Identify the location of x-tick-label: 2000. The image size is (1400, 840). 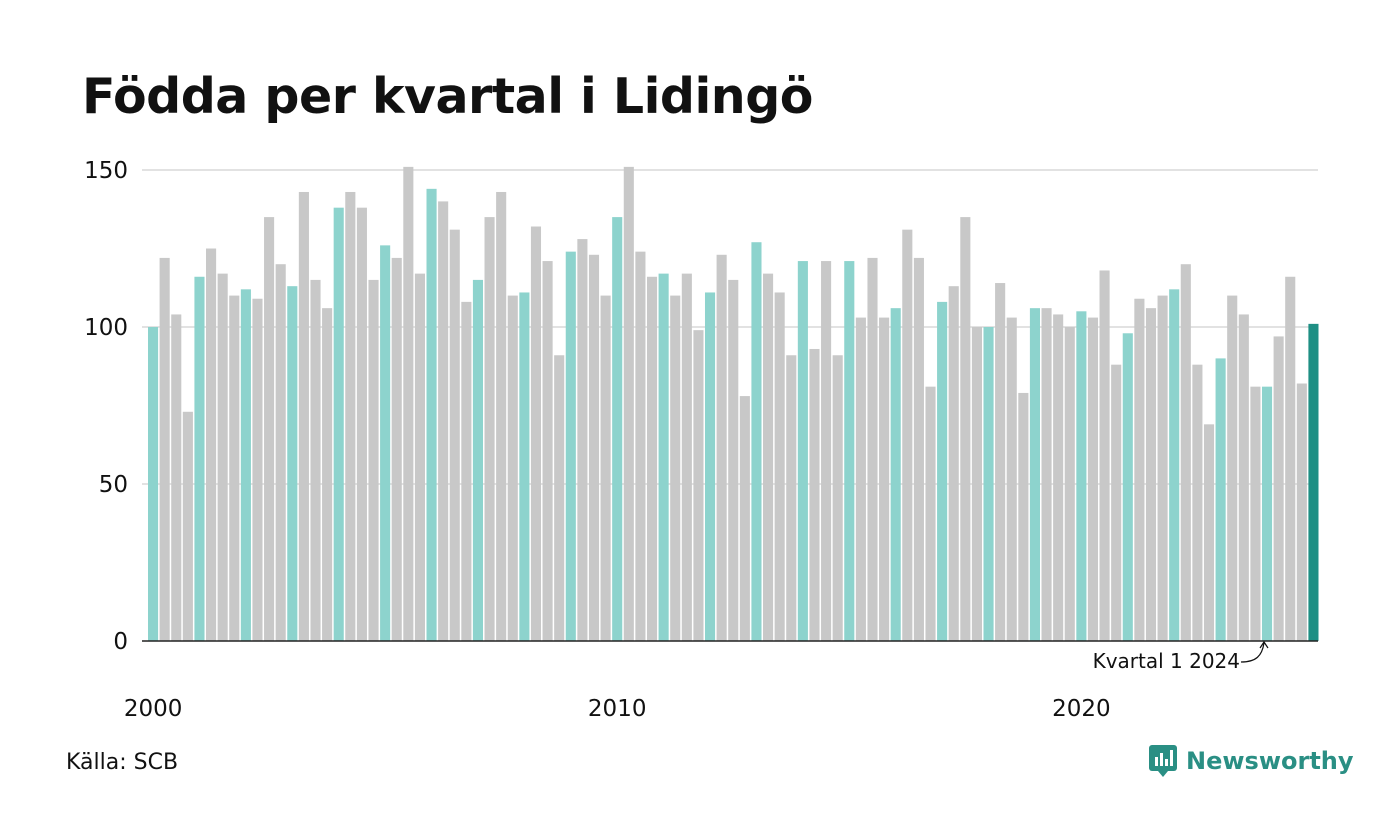
(153, 709).